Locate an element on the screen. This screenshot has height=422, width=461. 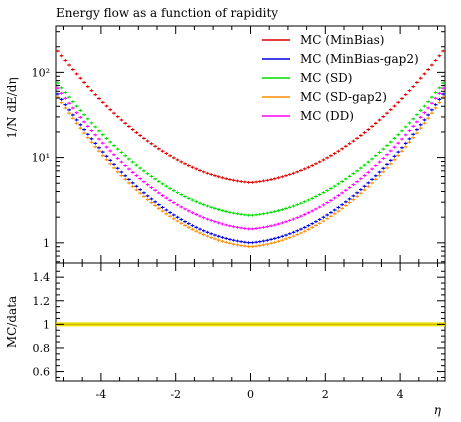
x-tick-label: 2 is located at coordinates (325, 394).